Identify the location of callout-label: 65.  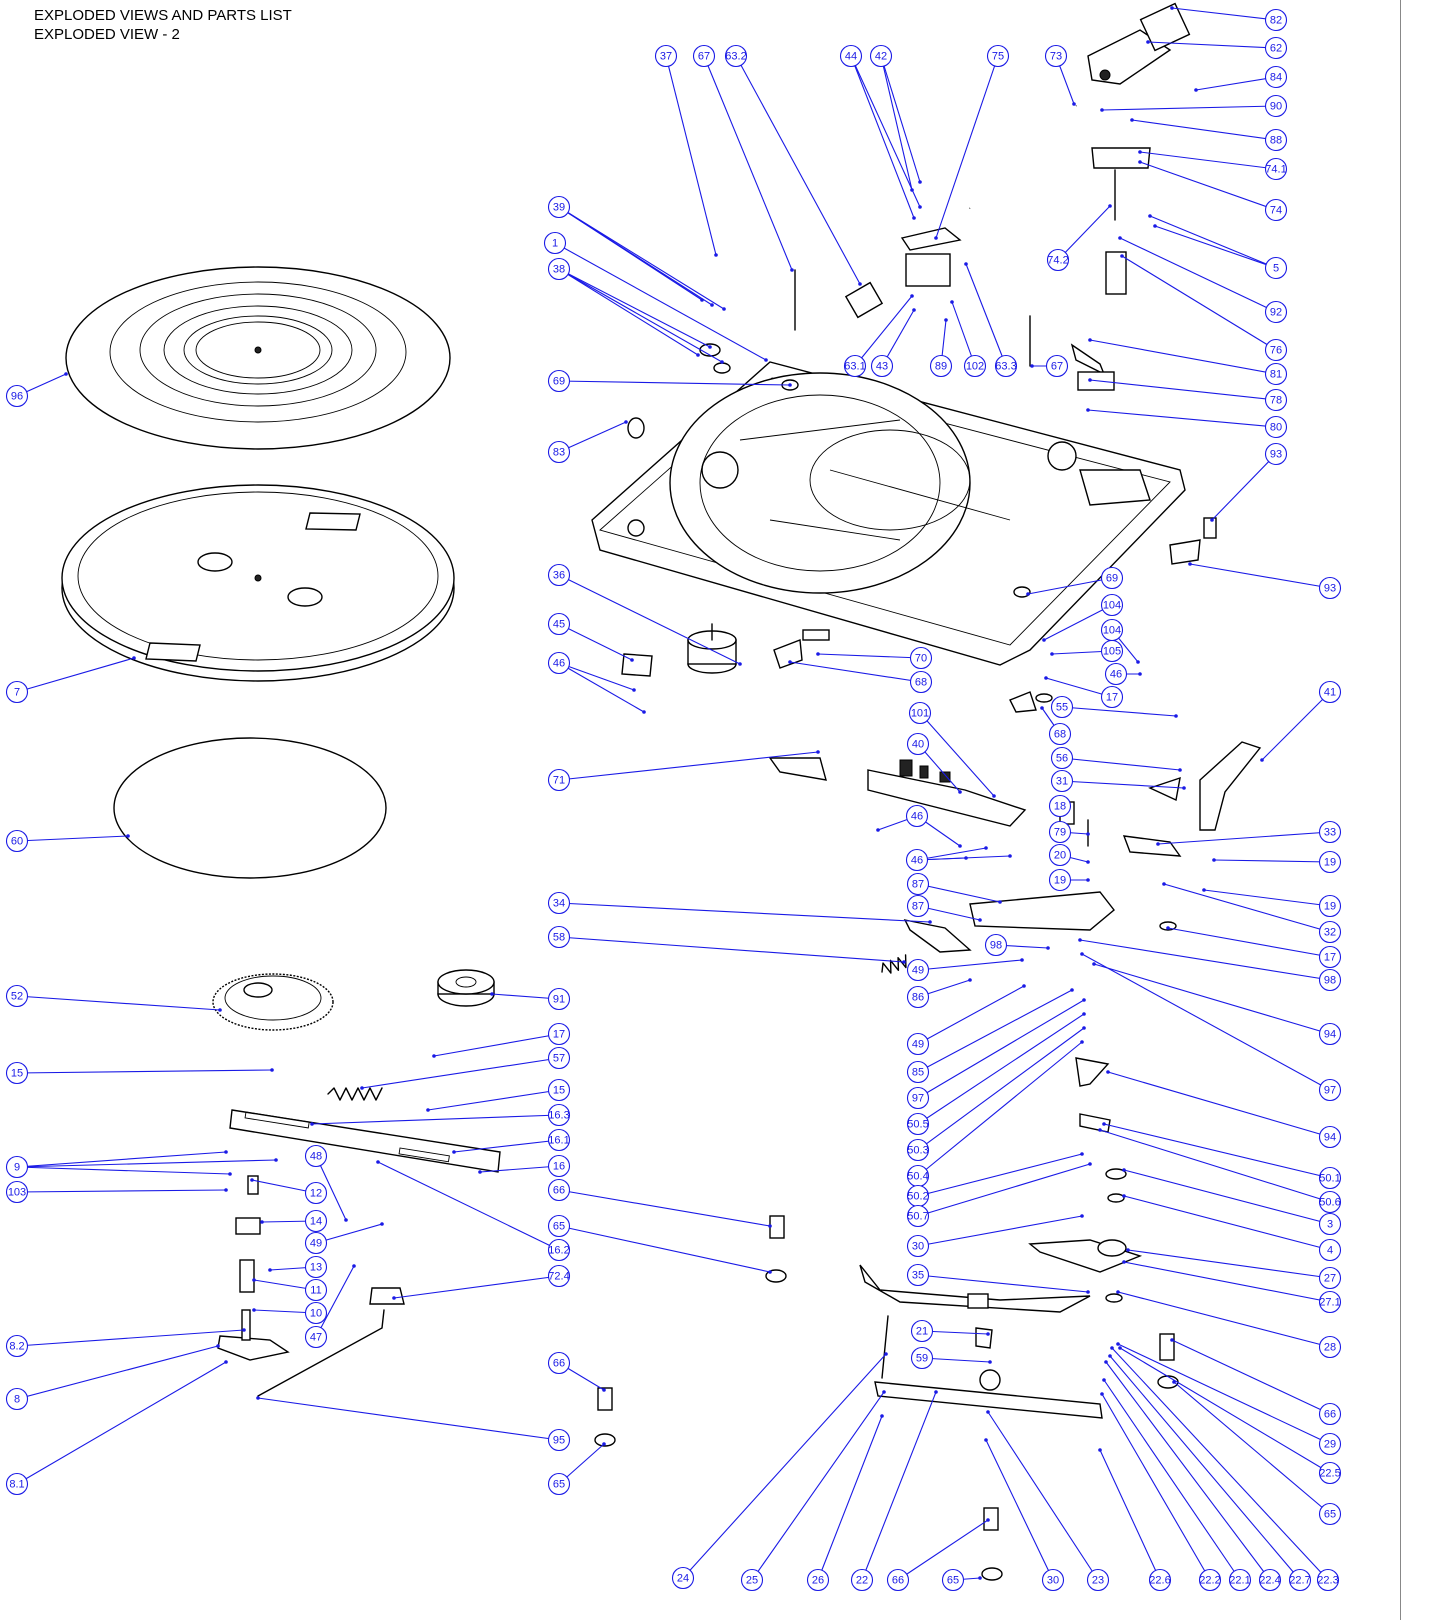
(559, 1227).